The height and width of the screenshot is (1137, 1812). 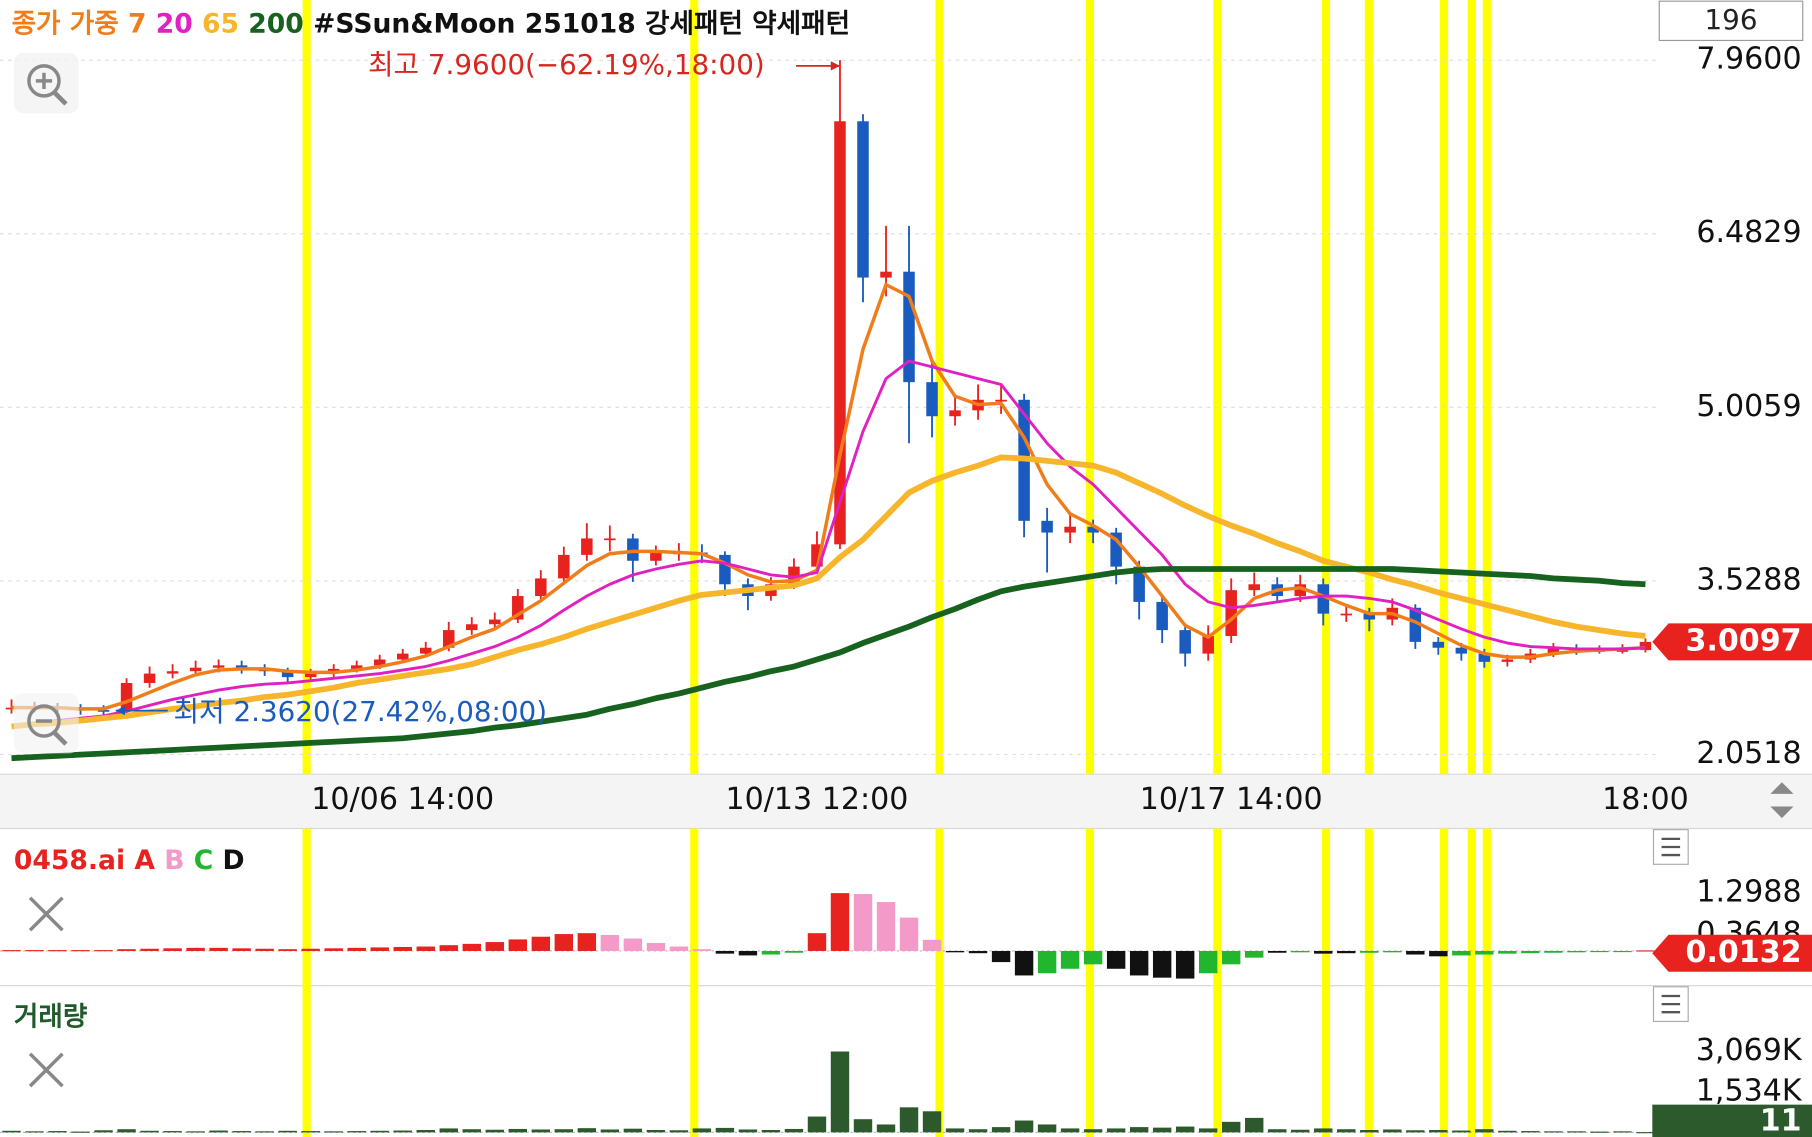 I want to click on volume-title: 거래량, so click(x=51, y=1016).